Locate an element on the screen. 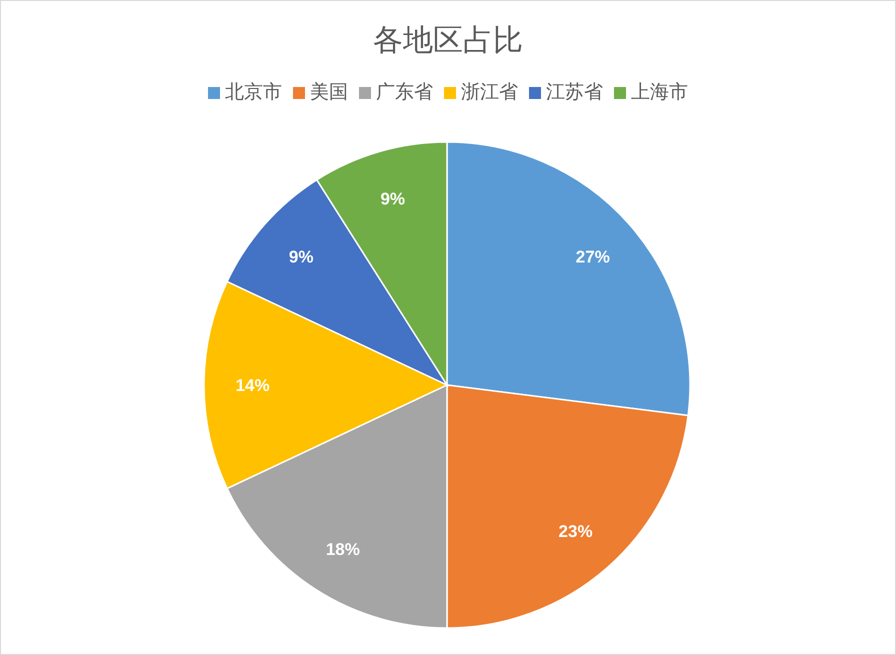  legend-label: 美国 is located at coordinates (329, 92).